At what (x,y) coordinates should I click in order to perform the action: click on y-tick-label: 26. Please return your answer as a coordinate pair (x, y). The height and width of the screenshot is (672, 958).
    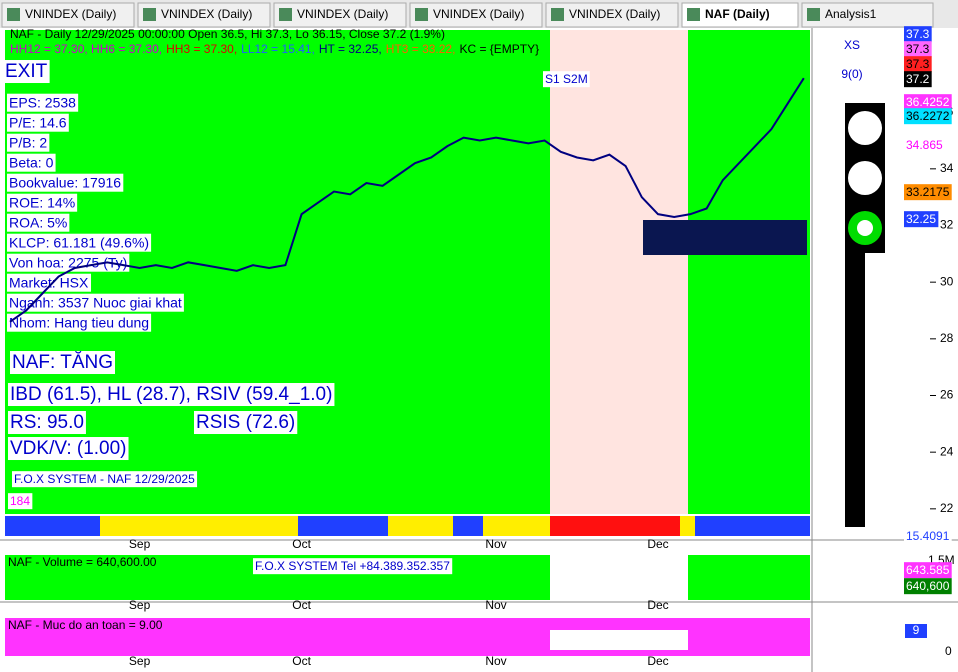
    Looking at the image, I should click on (947, 395).